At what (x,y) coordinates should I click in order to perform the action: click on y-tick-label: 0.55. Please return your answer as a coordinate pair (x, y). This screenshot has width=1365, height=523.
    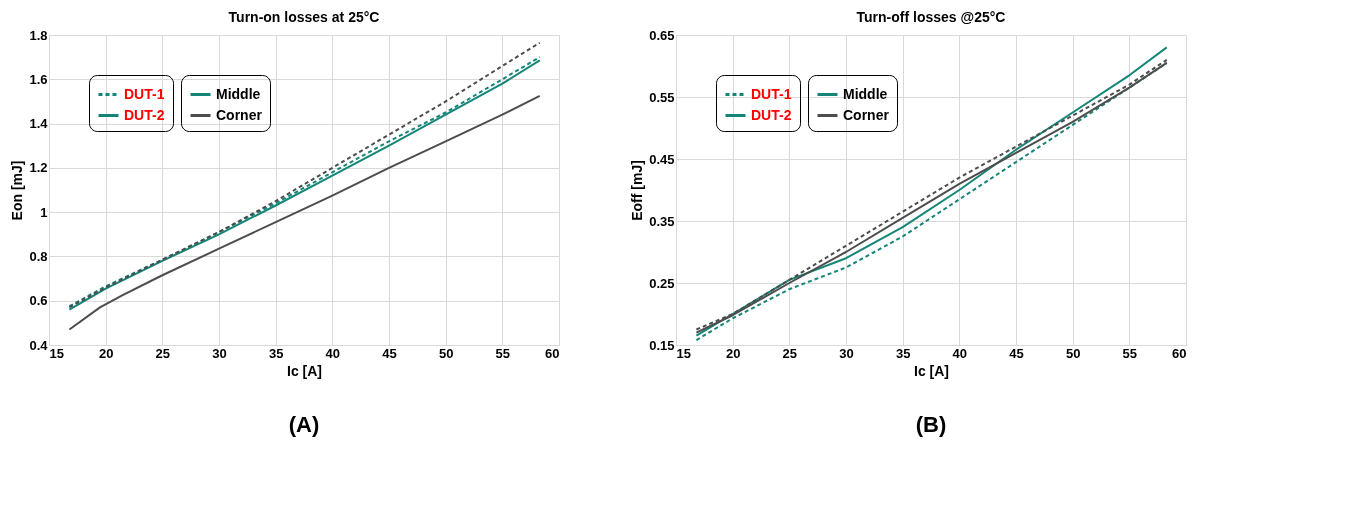
    Looking at the image, I should click on (662, 97).